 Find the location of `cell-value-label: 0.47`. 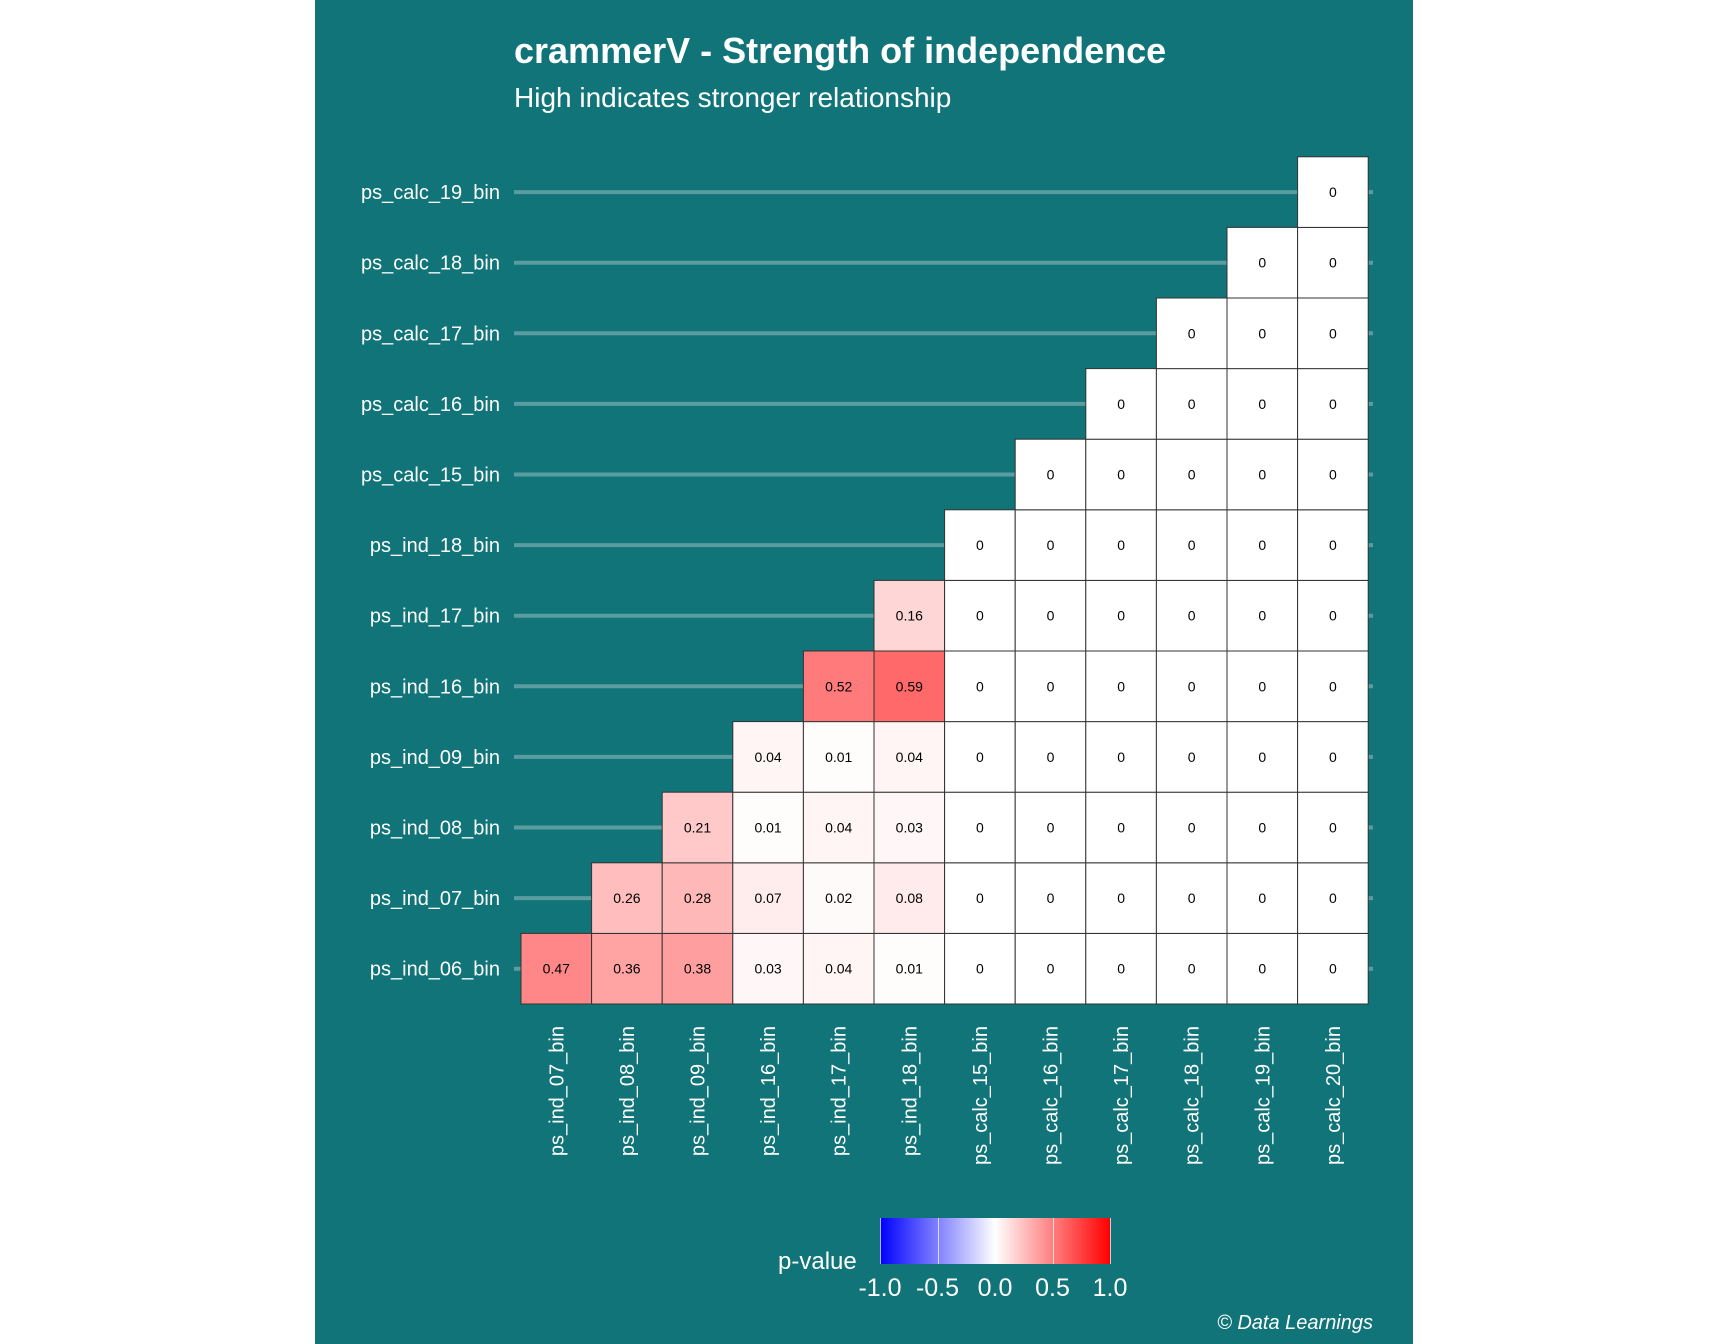

cell-value-label: 0.47 is located at coordinates (556, 969).